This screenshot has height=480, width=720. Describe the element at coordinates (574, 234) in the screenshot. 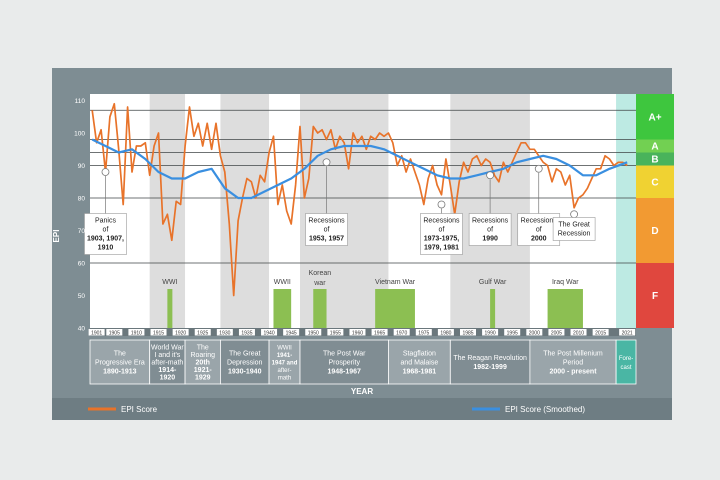

I see `annotation-label: Recession` at that location.